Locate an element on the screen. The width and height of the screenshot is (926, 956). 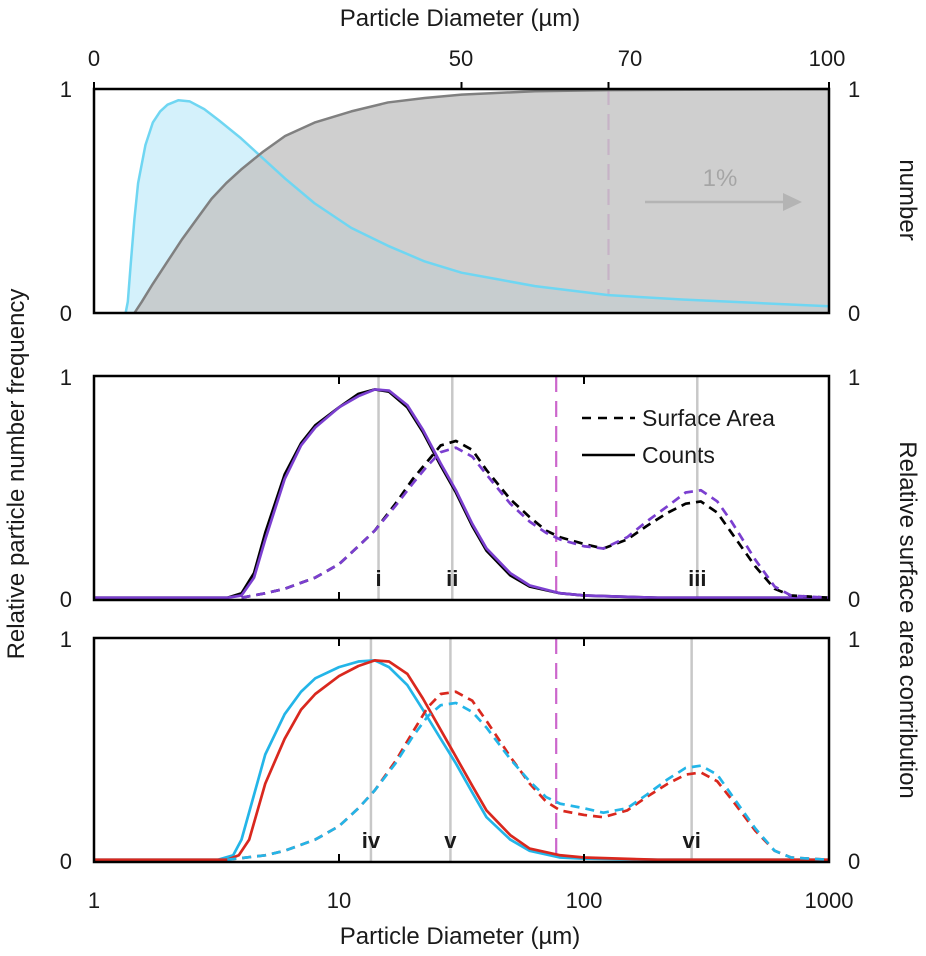
panel1-right-tick-0: 0 is located at coordinates (854, 313).